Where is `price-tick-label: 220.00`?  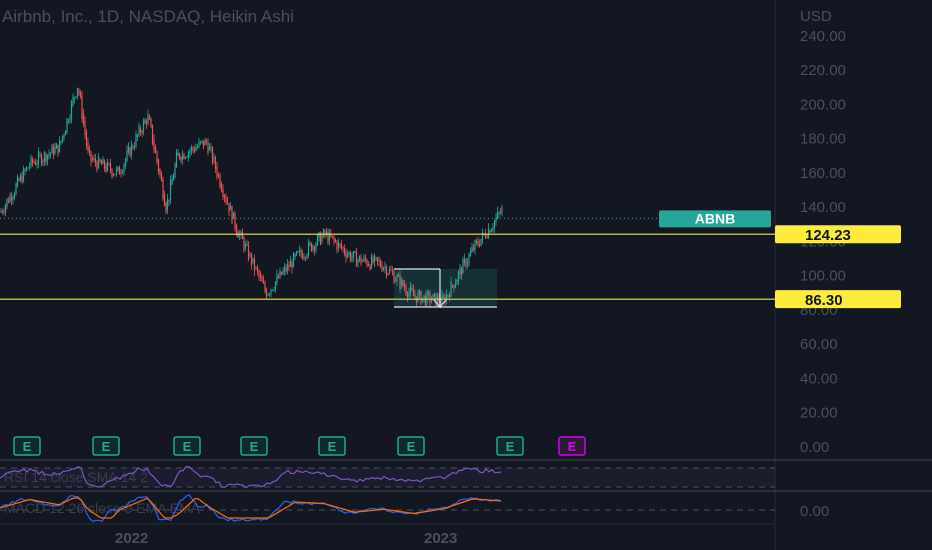 price-tick-label: 220.00 is located at coordinates (823, 70).